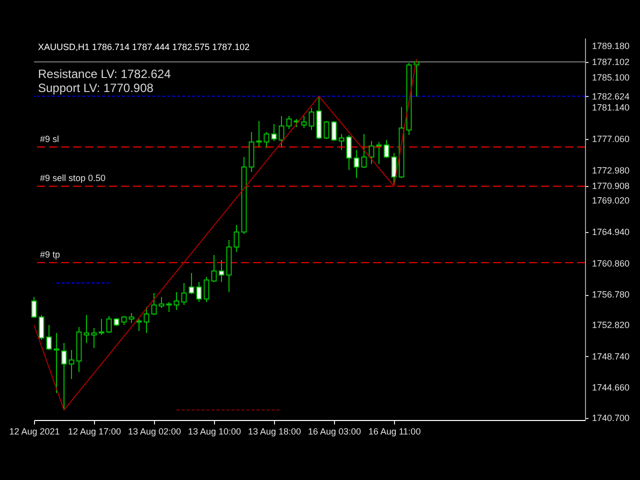  What do you see at coordinates (50, 255) in the screenshot?
I see `ref-line-label: #9 tp` at bounding box center [50, 255].